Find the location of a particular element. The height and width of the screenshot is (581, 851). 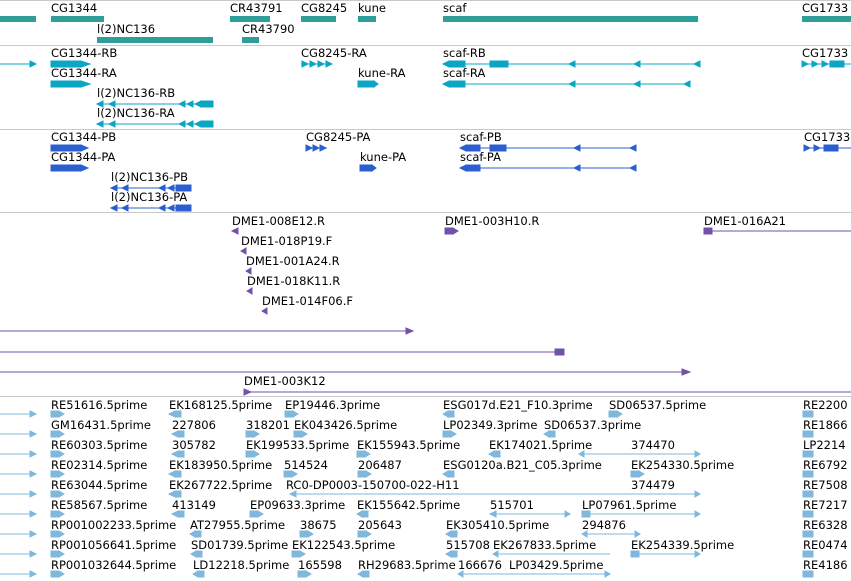

clone-label-dme1-016a21: DME1-016A21 is located at coordinates (745, 221).